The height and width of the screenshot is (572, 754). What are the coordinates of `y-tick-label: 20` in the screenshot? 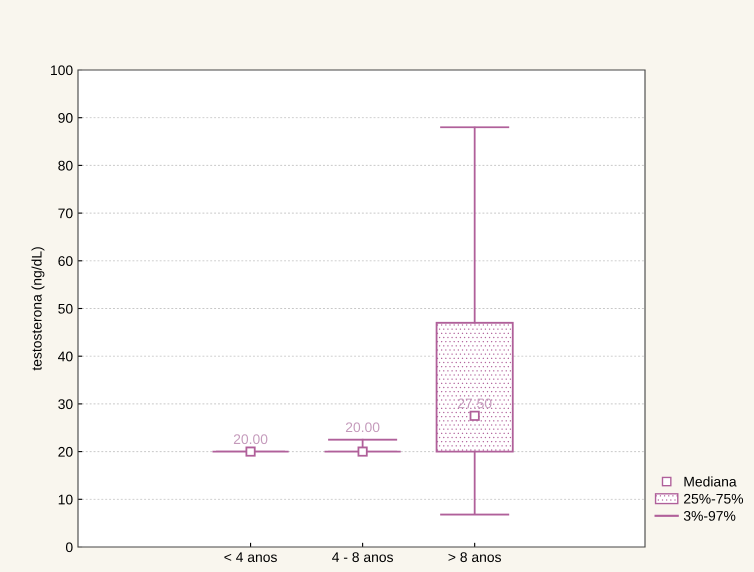 It's located at (65, 451).